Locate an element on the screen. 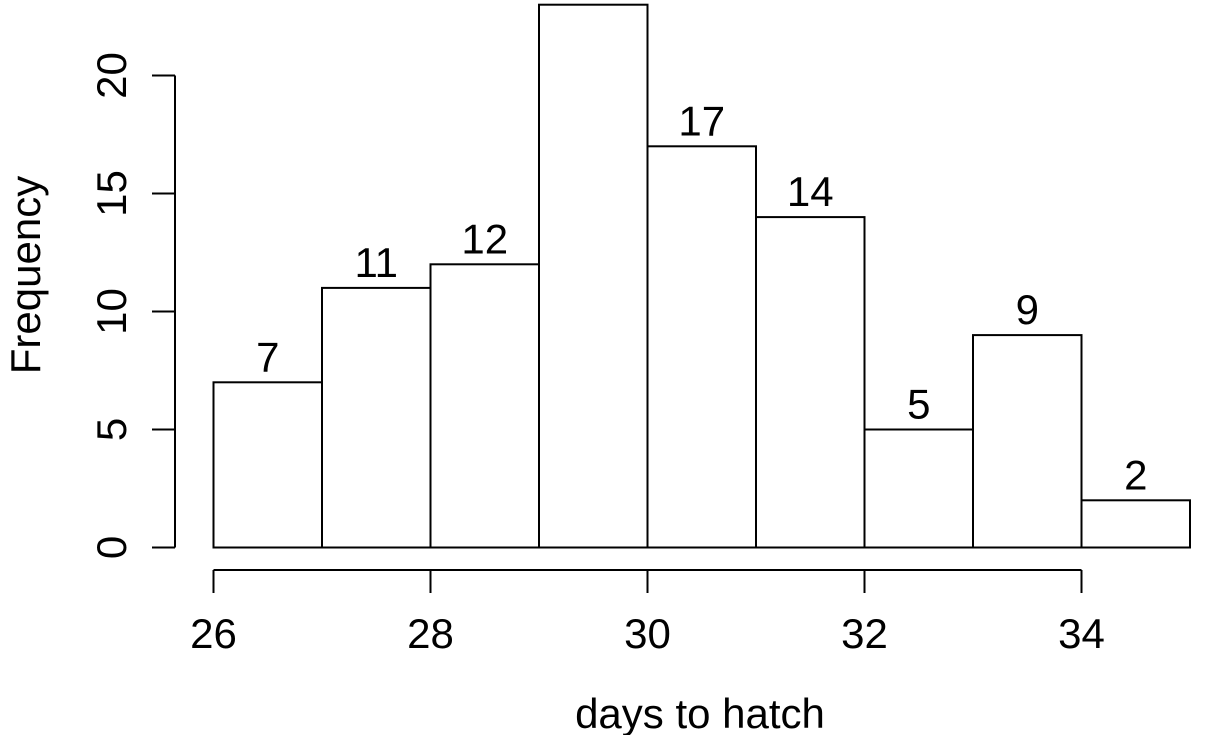 The width and height of the screenshot is (1222, 735). x-tick-label: 30 is located at coordinates (647, 633).